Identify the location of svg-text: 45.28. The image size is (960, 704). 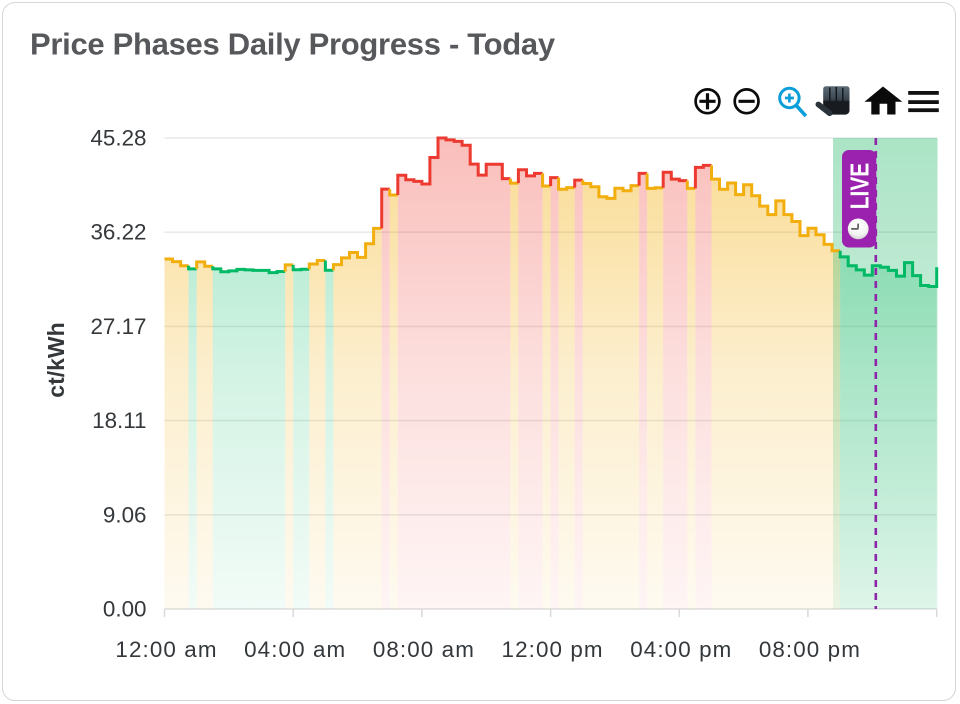
(118, 138).